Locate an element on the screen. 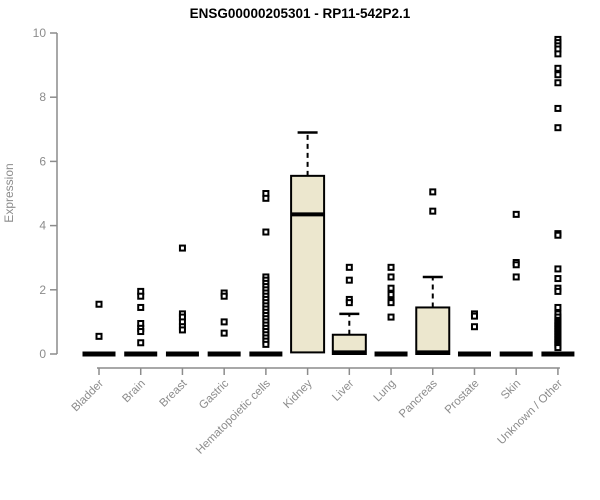 The image size is (600, 500). y-axis-label: Expression is located at coordinates (9, 193).